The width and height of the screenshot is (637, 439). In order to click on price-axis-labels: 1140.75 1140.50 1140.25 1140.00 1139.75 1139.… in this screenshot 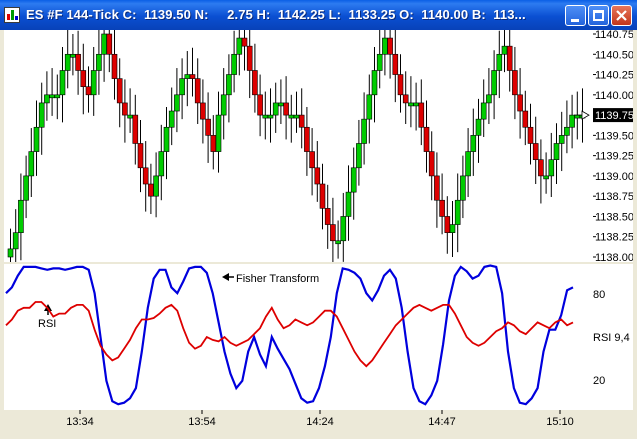, I will do `click(613, 146)`.